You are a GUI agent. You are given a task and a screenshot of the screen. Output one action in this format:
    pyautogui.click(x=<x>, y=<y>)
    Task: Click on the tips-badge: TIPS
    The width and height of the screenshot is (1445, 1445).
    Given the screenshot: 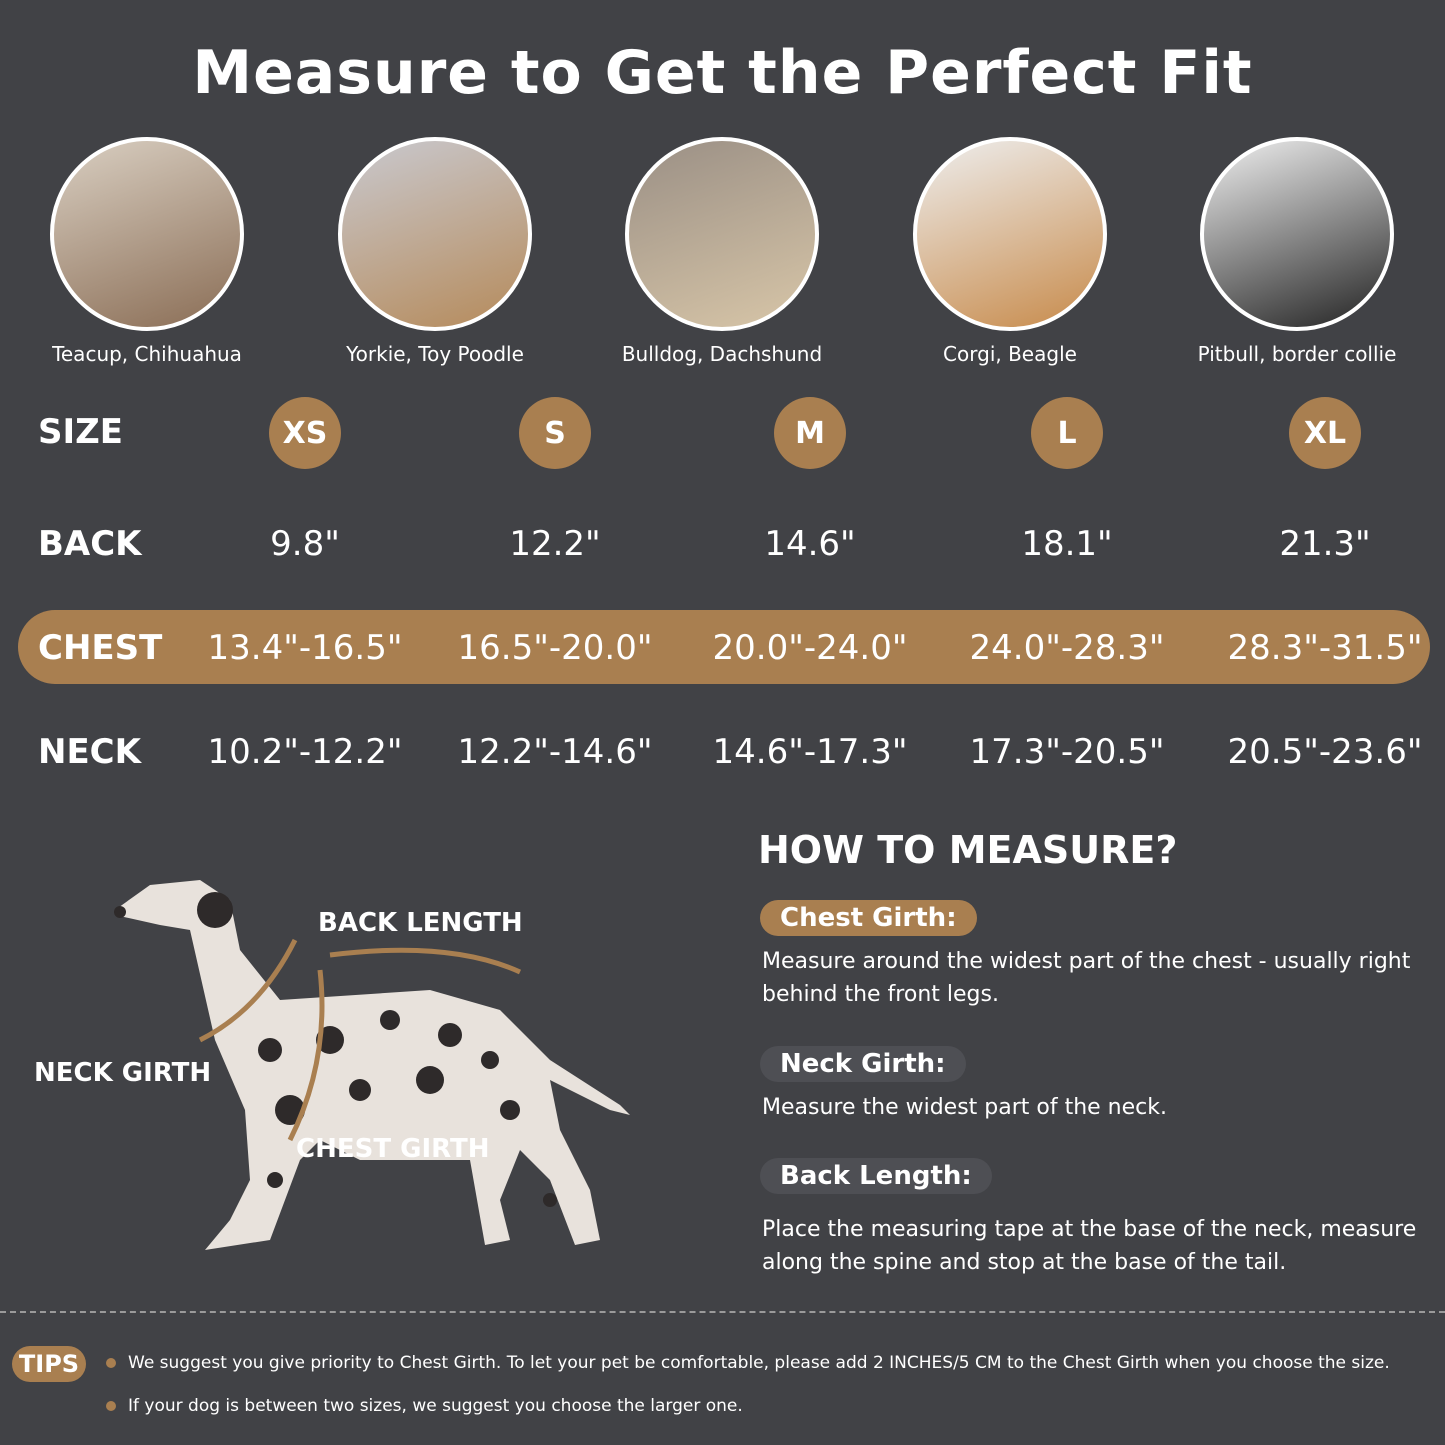 What is the action you would take?
    pyautogui.click(x=49, y=1364)
    